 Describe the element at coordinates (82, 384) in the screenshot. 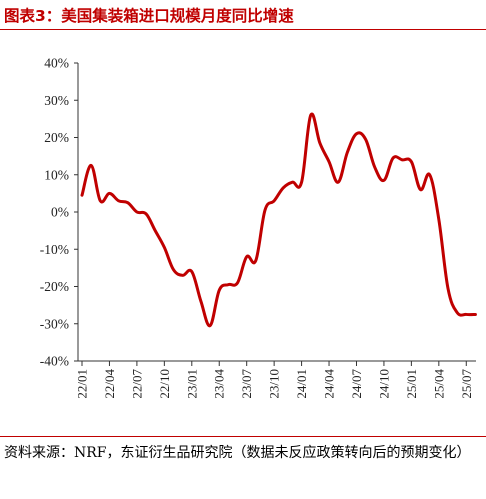

I see `x-tick-label: 22/01` at that location.